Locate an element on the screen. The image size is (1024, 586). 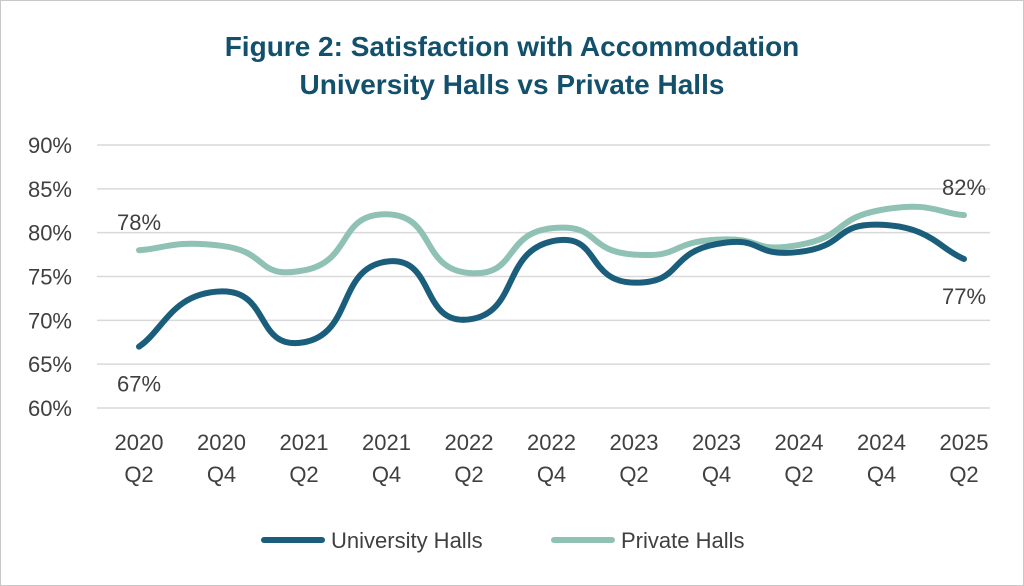
data-label: 67% is located at coordinates (139, 384).